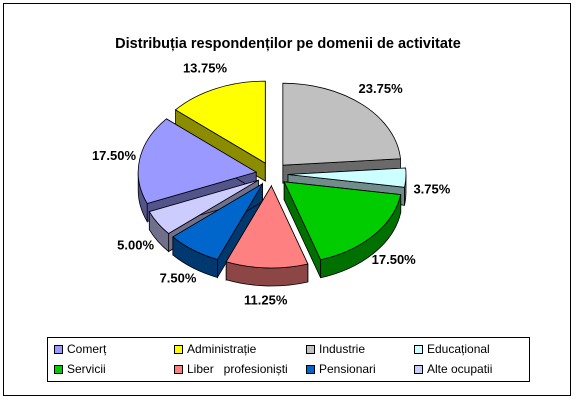  I want to click on data-label-7: 7.50%, so click(178, 278).